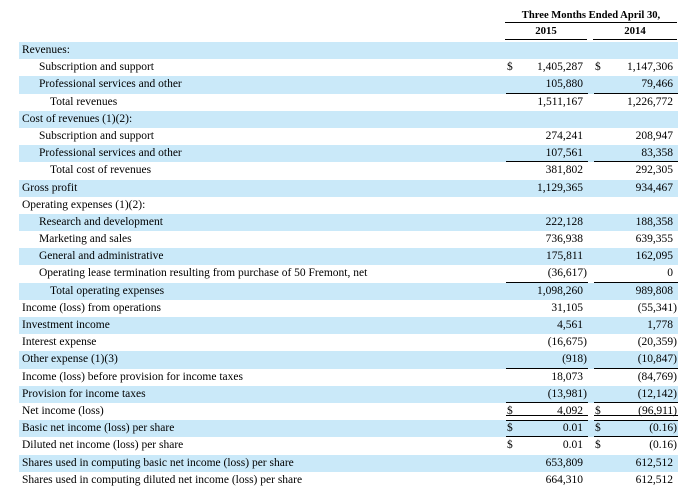 Image resolution: width=680 pixels, height=502 pixels. I want to click on value-cell-2015, so click(547, 50).